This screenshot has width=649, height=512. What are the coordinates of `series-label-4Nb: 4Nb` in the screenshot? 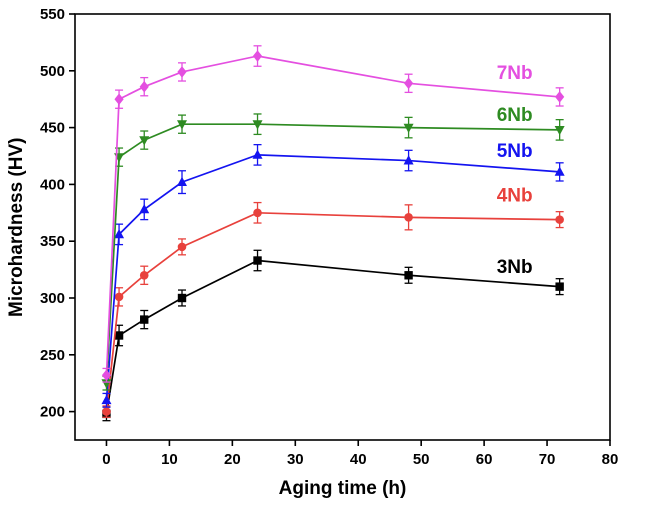 It's located at (515, 195).